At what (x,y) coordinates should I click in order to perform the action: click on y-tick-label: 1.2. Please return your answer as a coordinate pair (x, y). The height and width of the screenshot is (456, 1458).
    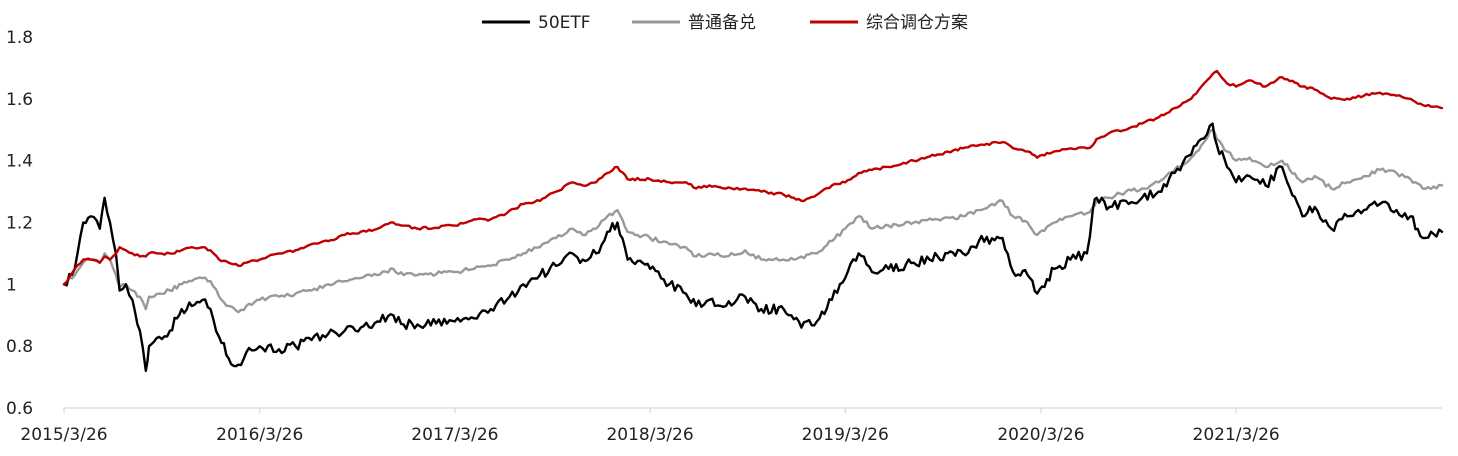
    Looking at the image, I should click on (19, 224).